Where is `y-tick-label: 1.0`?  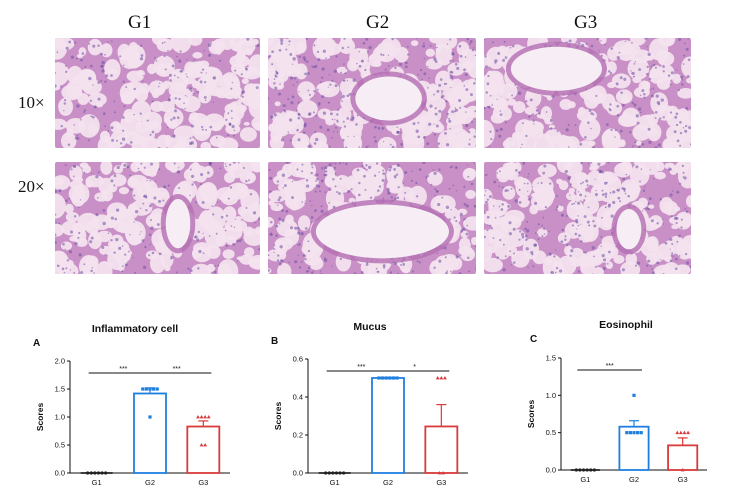
y-tick-label: 1.0 is located at coordinates (551, 395).